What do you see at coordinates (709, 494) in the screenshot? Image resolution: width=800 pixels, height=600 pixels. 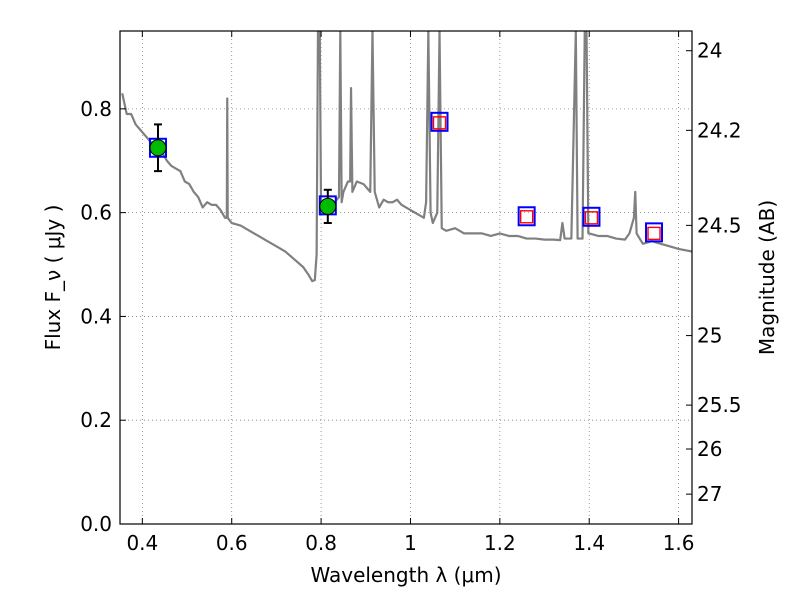 I see `right-tick-label: 27` at bounding box center [709, 494].